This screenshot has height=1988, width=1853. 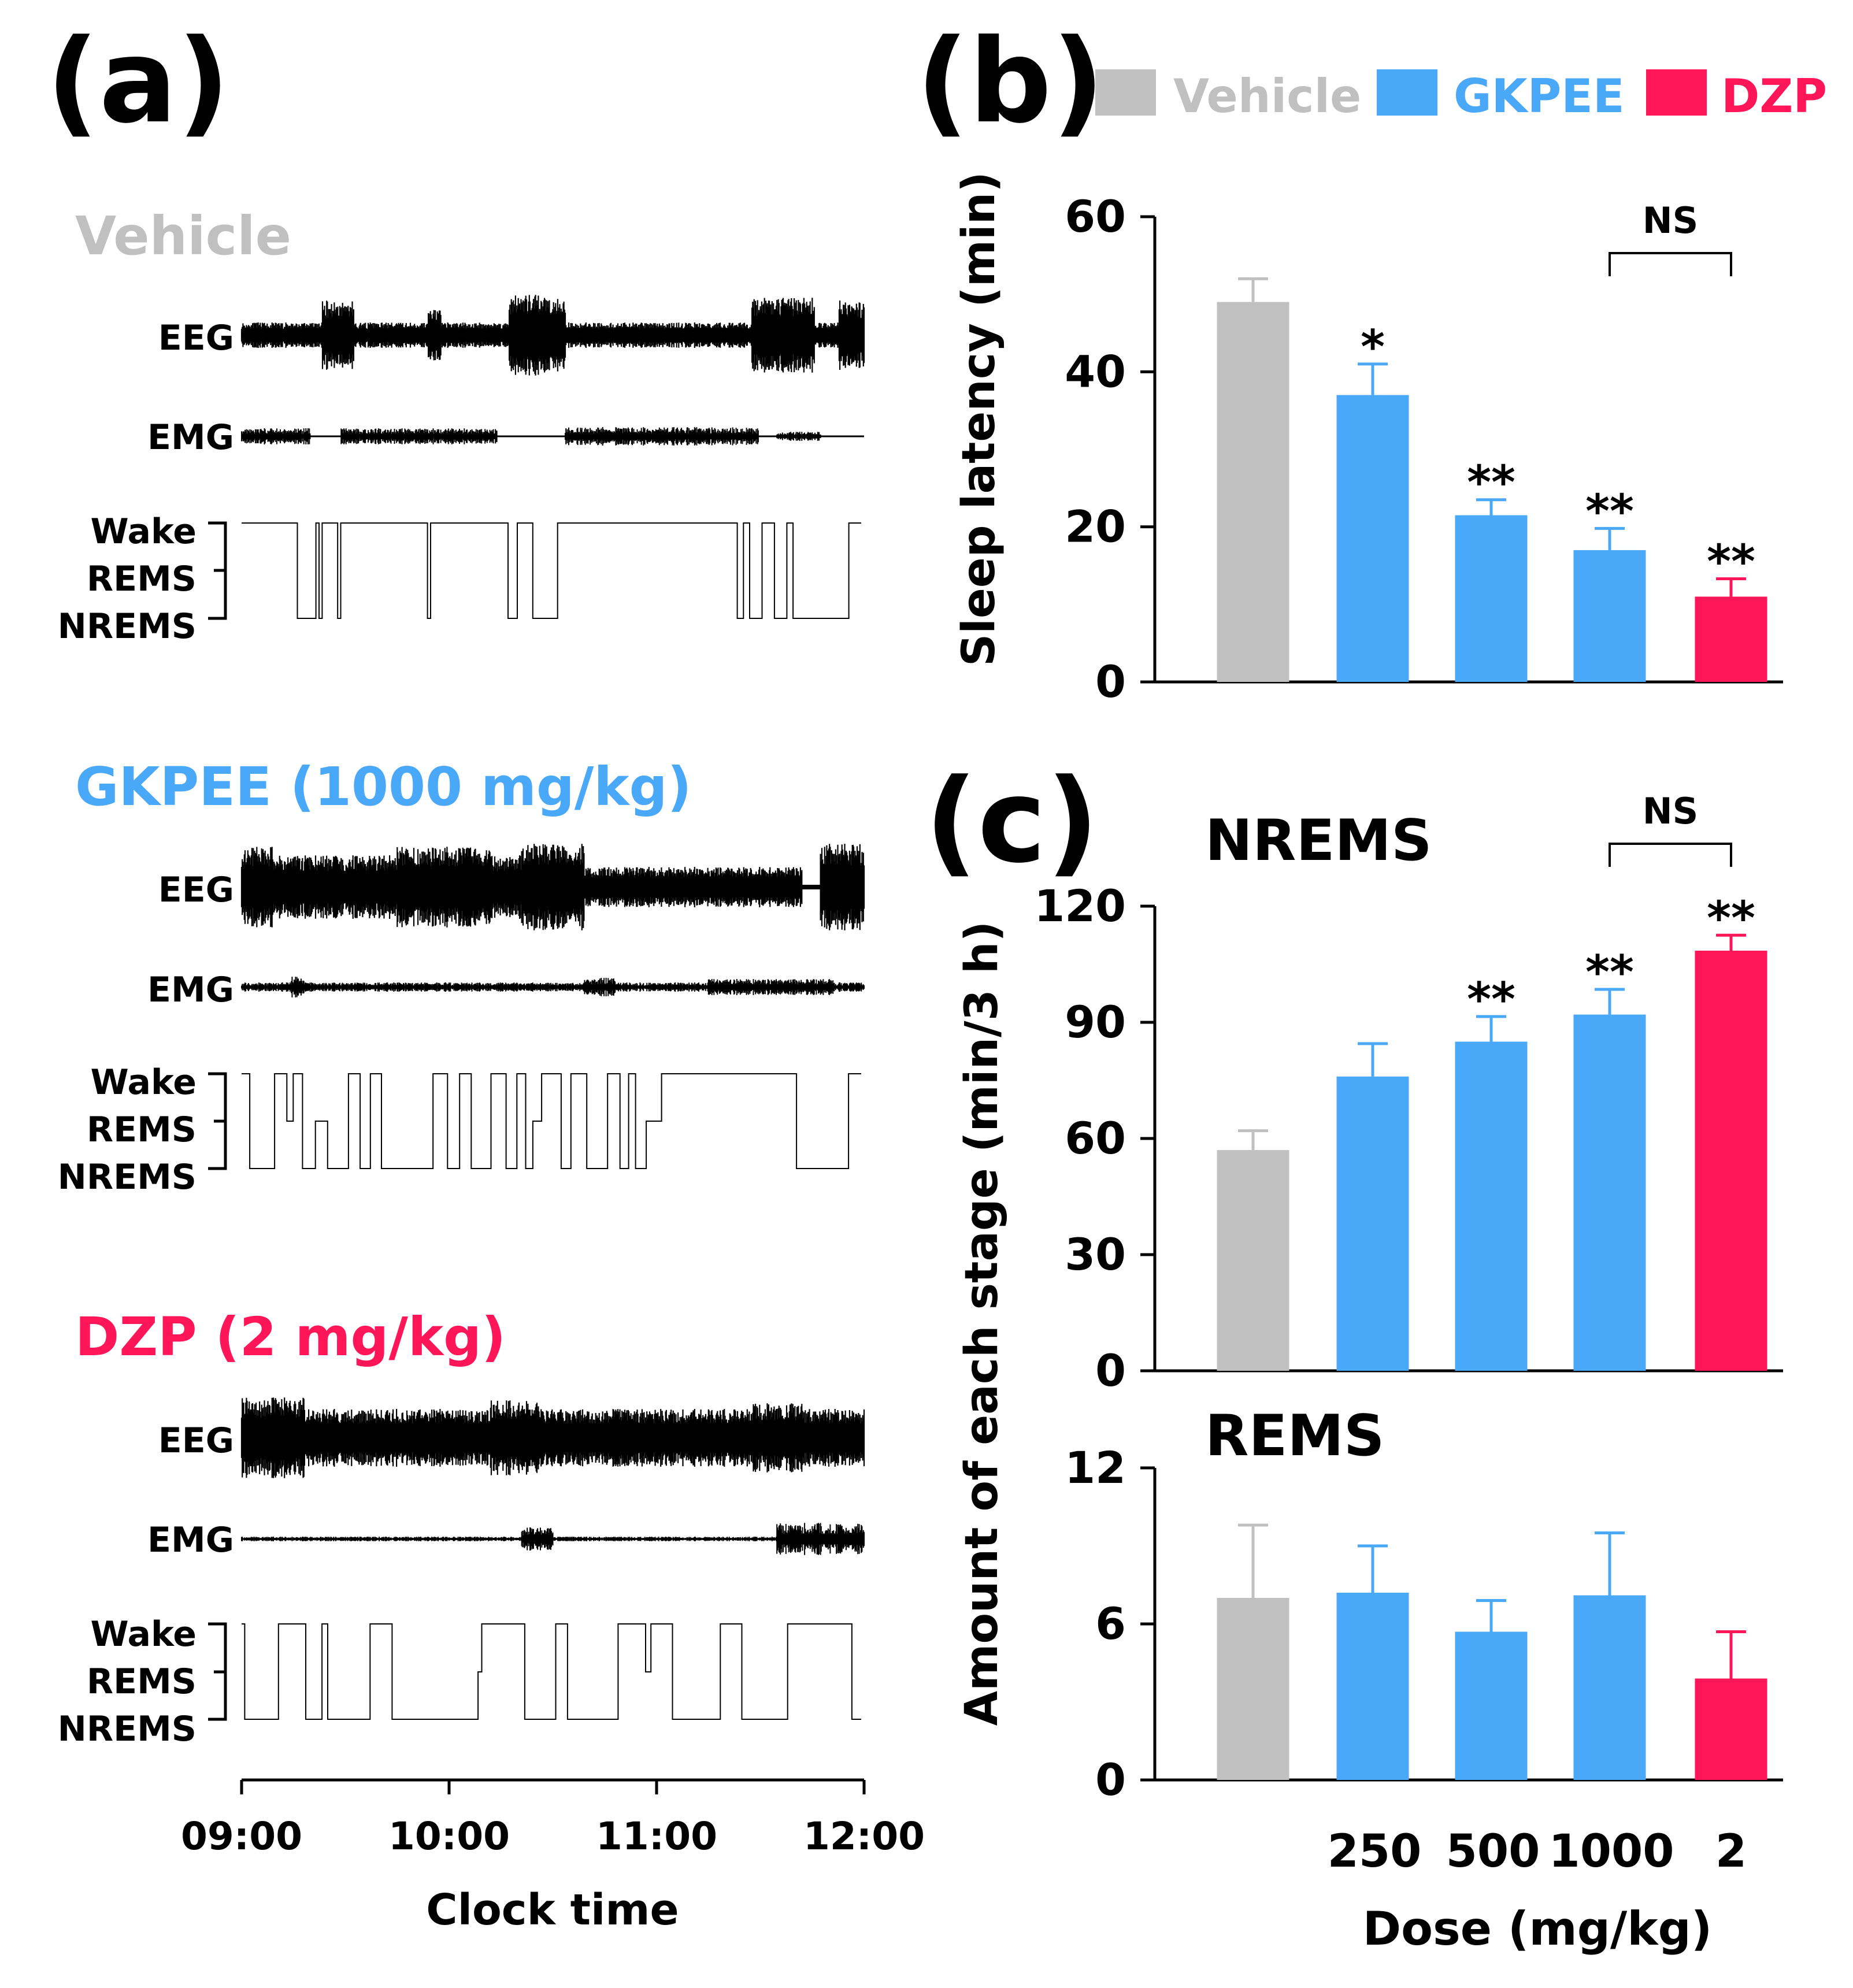 What do you see at coordinates (552, 1910) in the screenshot?
I see `time-axis-title: Clock time` at bounding box center [552, 1910].